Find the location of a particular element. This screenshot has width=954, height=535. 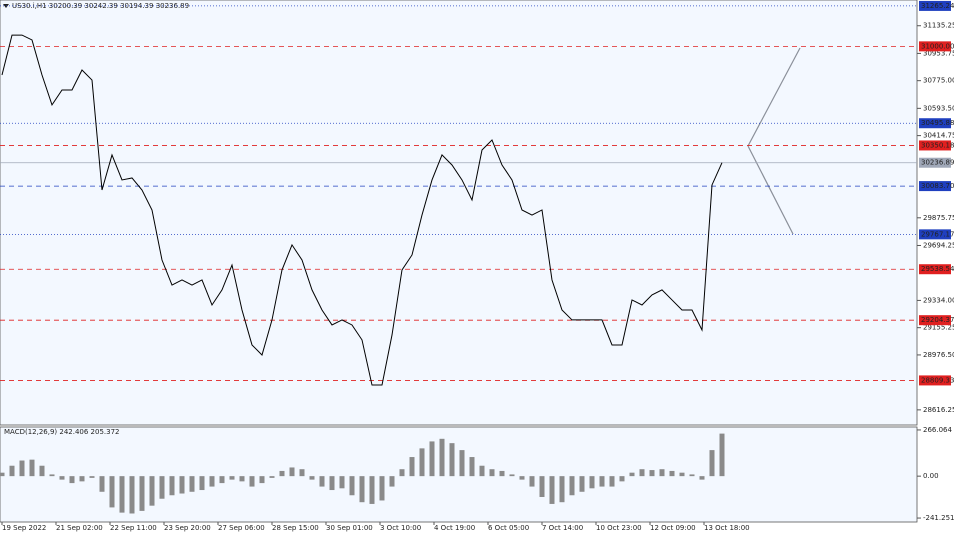

macd-title: MACD(12,26,9) 242.406 205.372 is located at coordinates (62, 432).